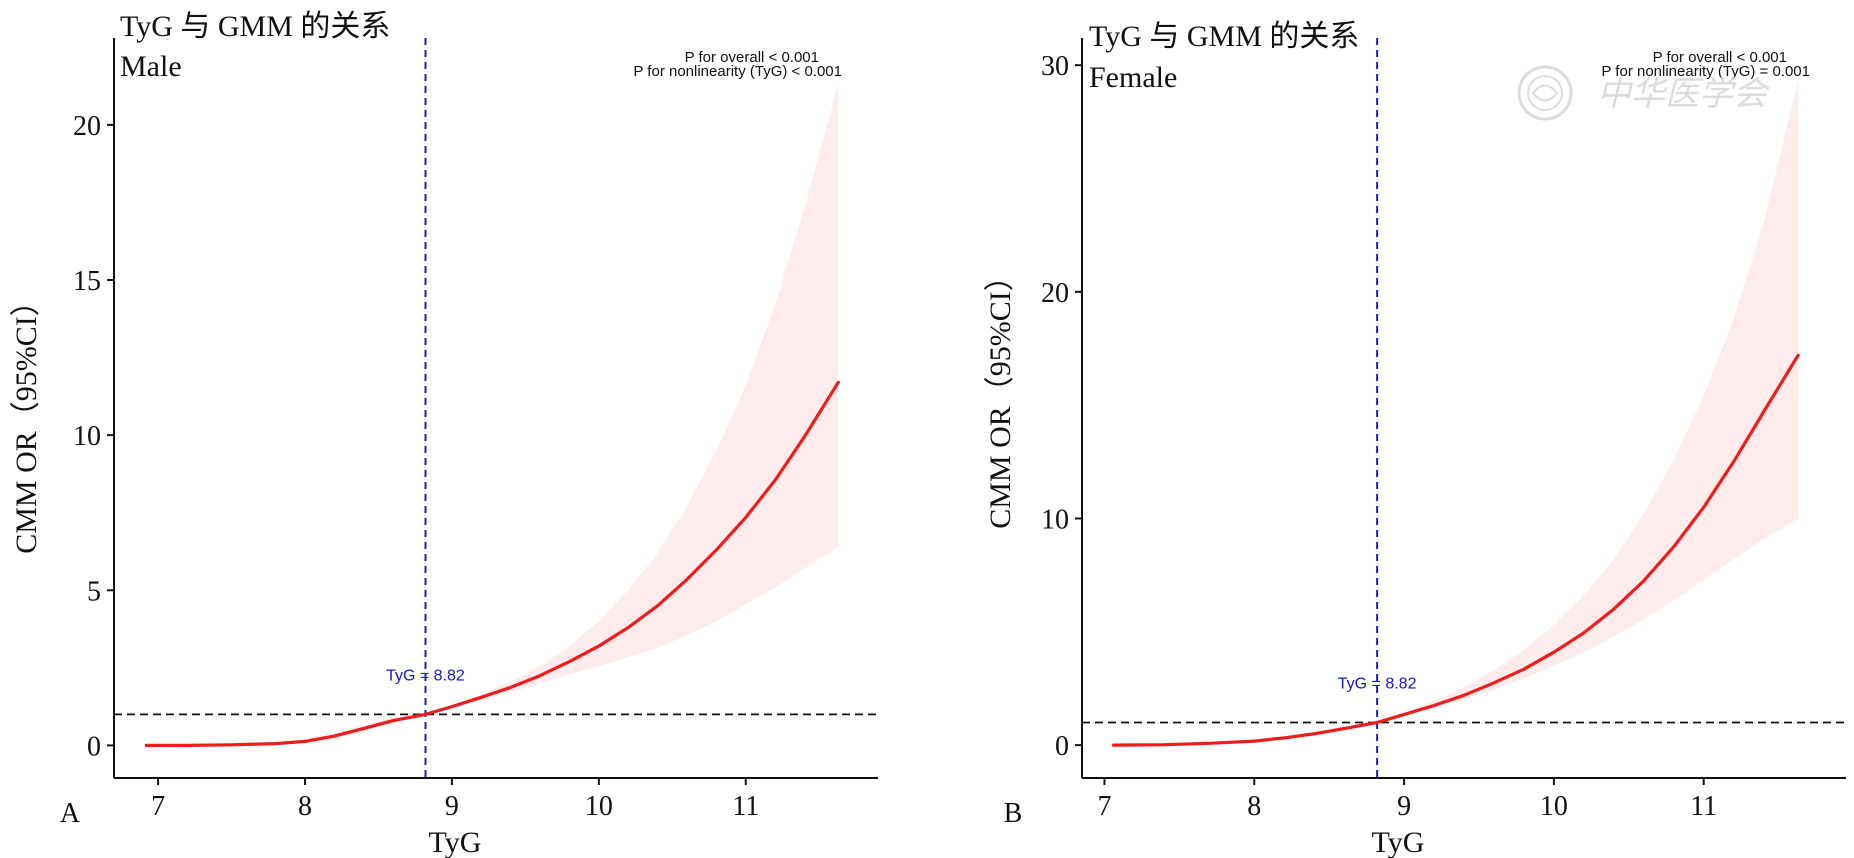 The width and height of the screenshot is (1854, 858). Describe the element at coordinates (737, 71) in the screenshot. I see `p-nonlinear-a: P for nonlinearity (TyG) < 0.001` at that location.